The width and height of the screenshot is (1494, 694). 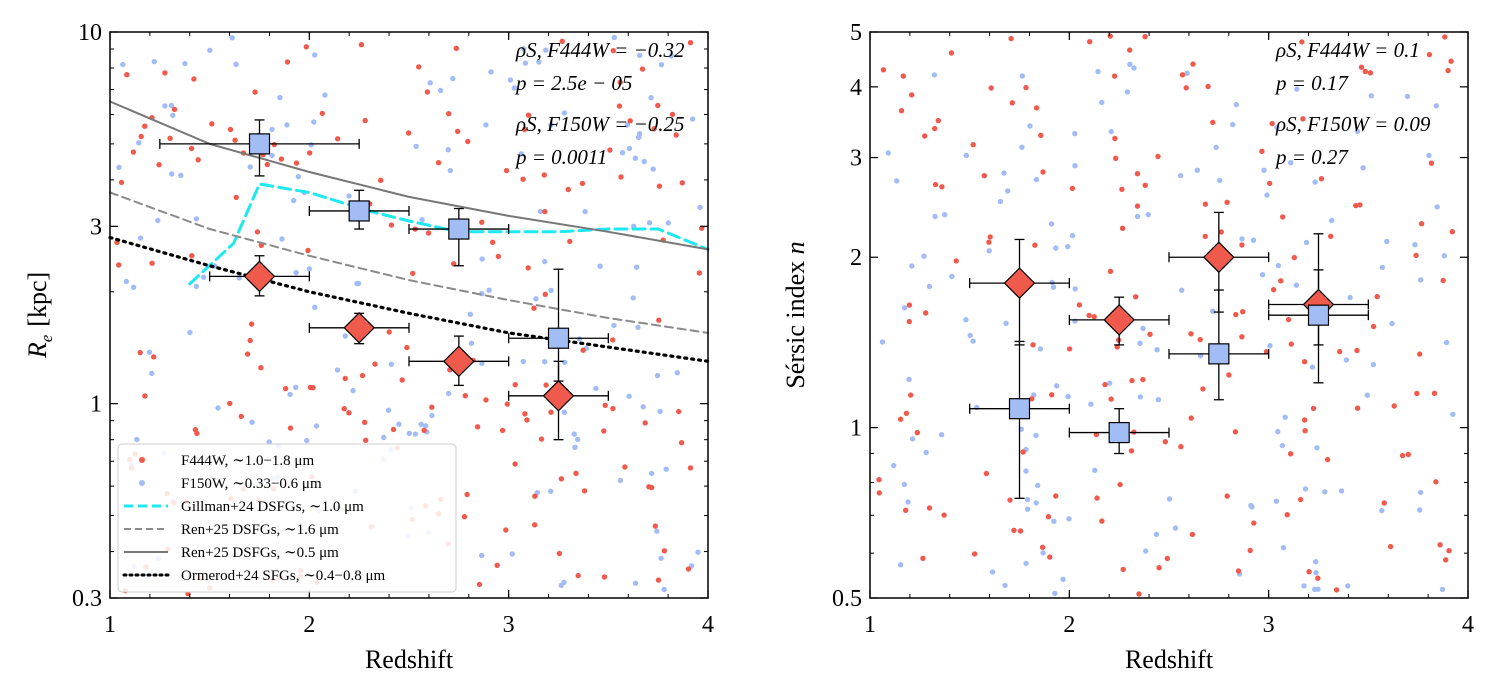 I want to click on y-tick-label: 1, so click(x=856, y=429).